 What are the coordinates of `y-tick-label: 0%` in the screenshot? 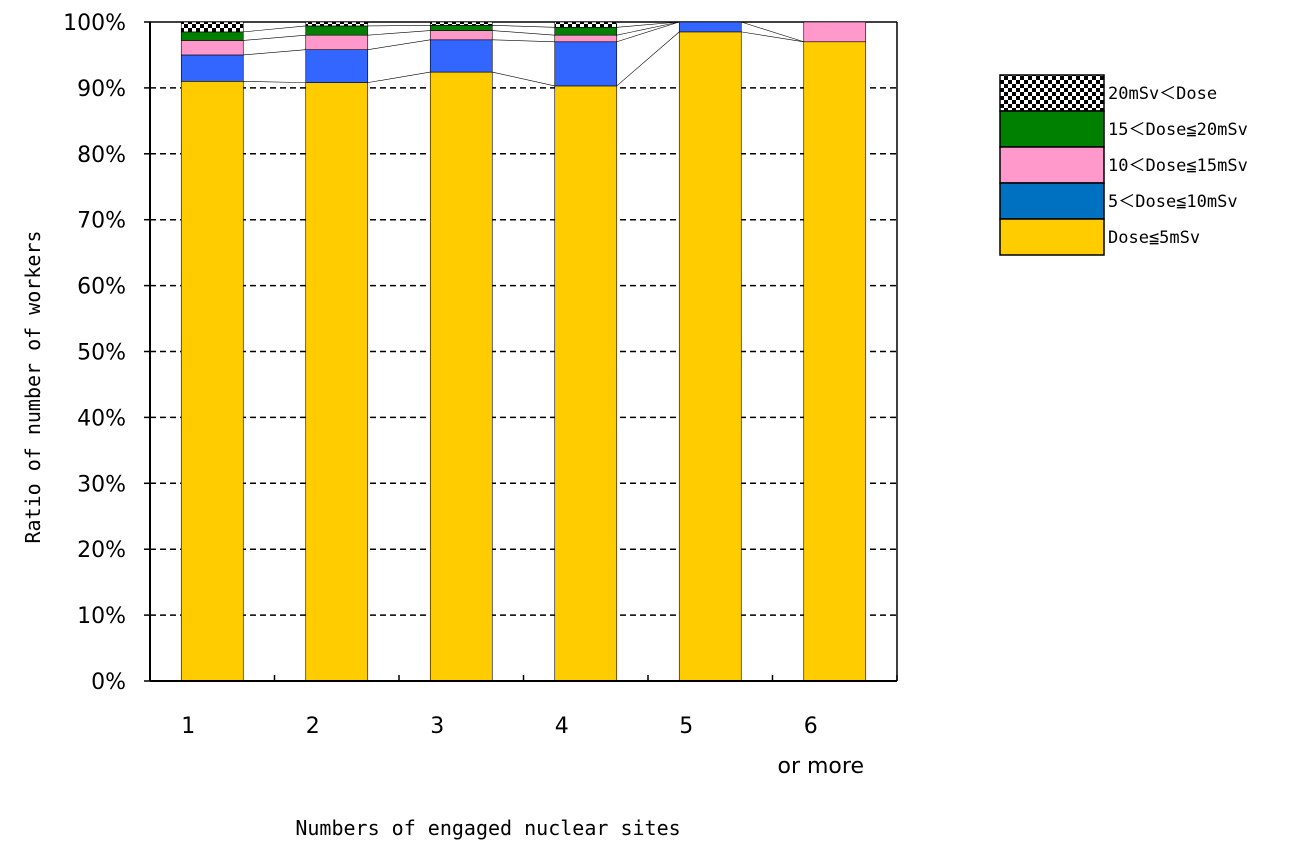 It's located at (108, 682).